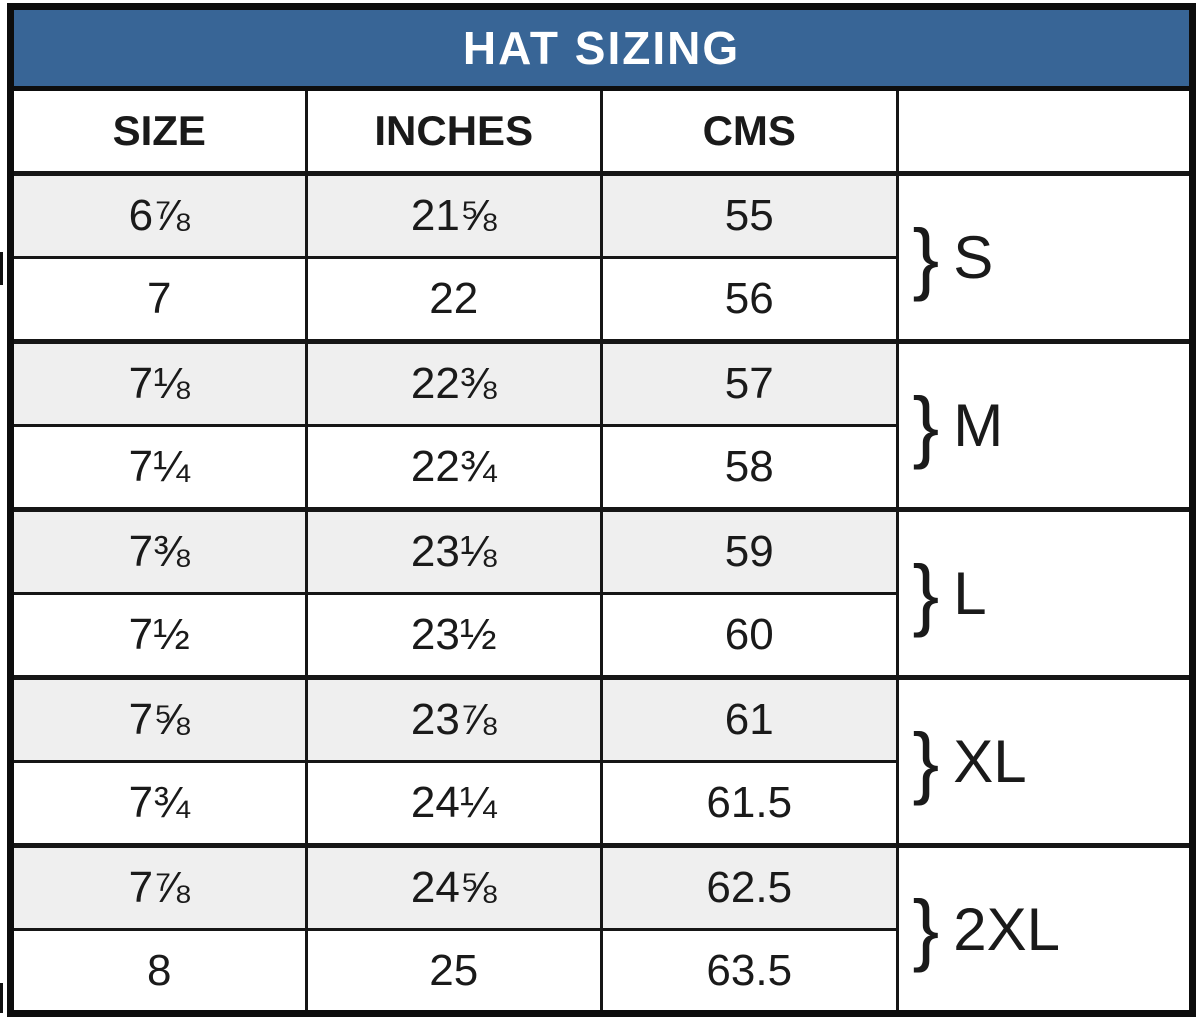 The width and height of the screenshot is (1200, 1023). I want to click on inches-cell: 25, so click(453, 971).